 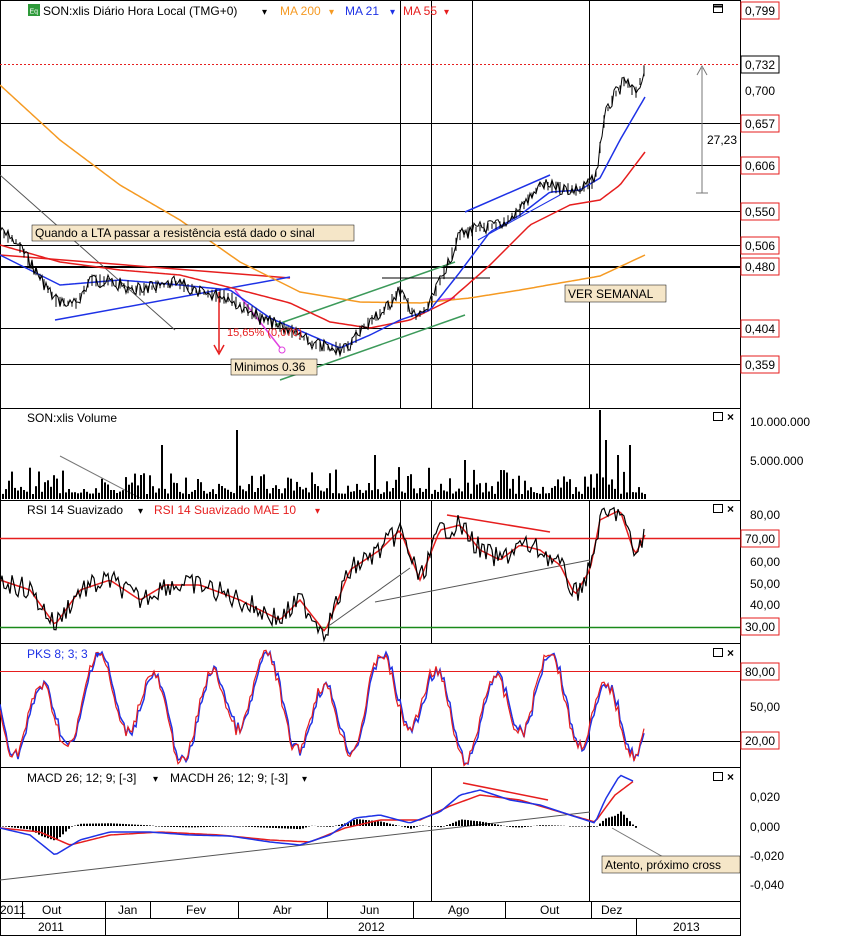 What do you see at coordinates (155, 779) in the screenshot?
I see `macd-dropdown-icon: ▾` at bounding box center [155, 779].